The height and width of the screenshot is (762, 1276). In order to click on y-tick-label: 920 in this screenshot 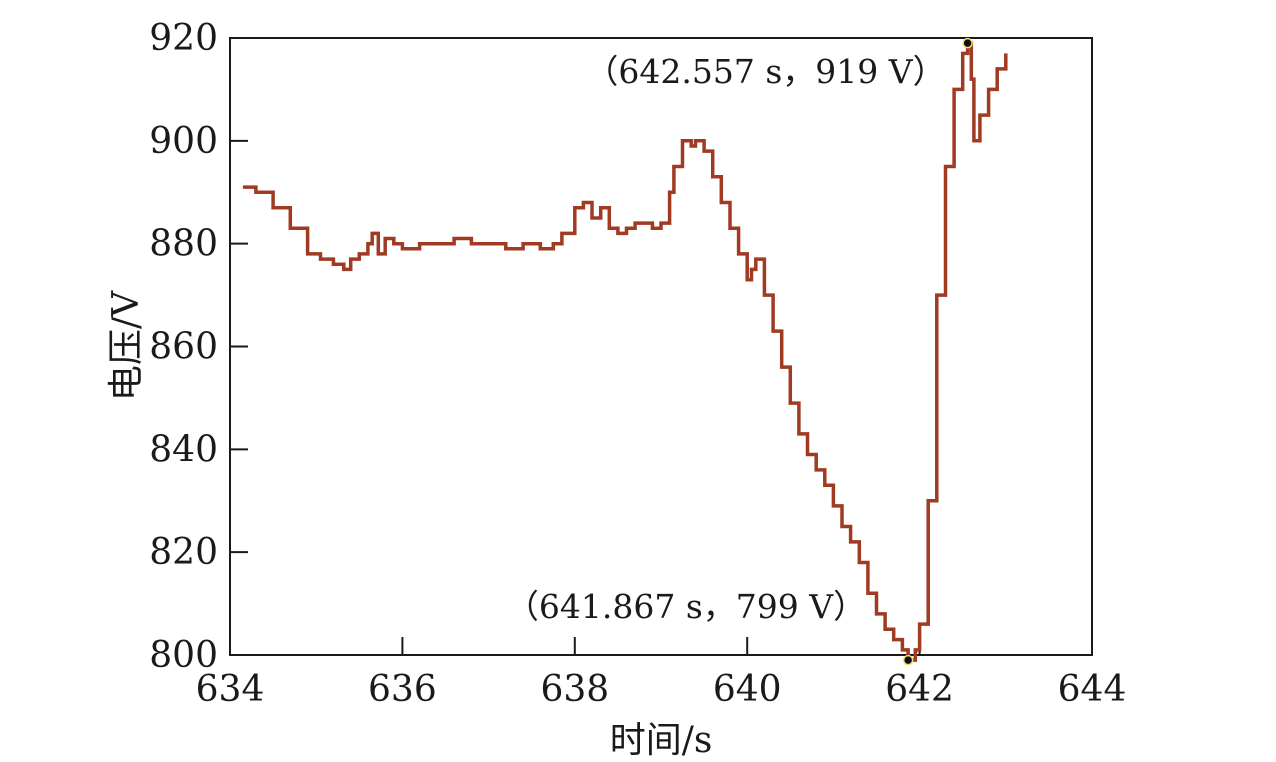, I will do `click(183, 38)`.